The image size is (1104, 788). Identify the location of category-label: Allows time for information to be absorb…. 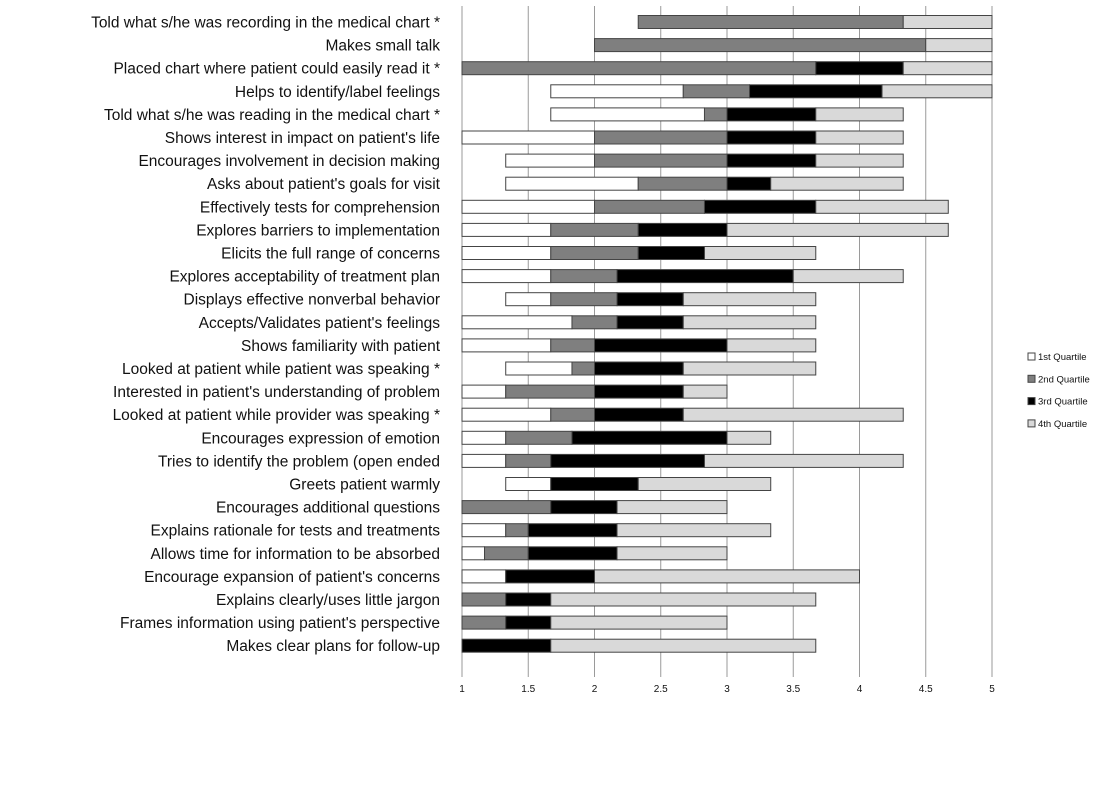
(295, 554).